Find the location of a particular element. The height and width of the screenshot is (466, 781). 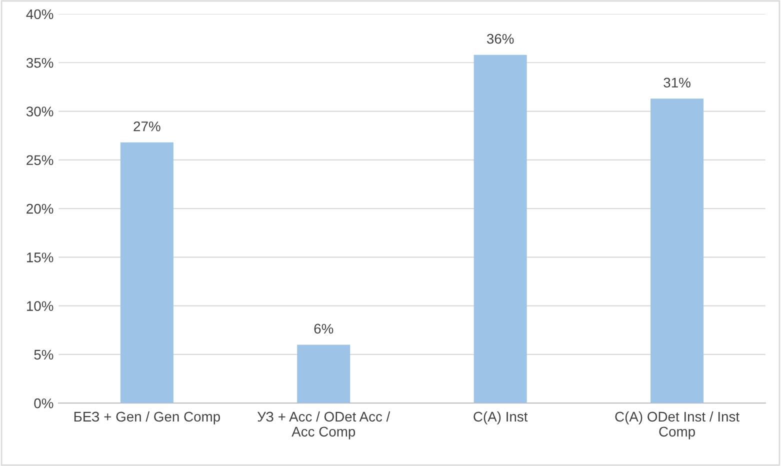

x-tick-label: C(A) ODet Inst / Inst Comp is located at coordinates (677, 425).